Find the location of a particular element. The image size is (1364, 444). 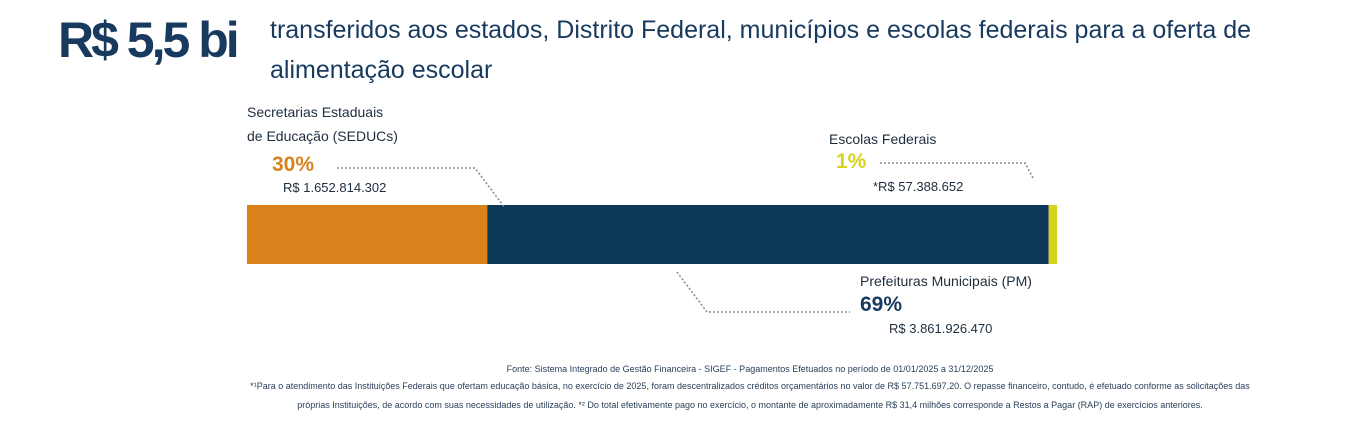

seduc-percent: 30% is located at coordinates (293, 164).